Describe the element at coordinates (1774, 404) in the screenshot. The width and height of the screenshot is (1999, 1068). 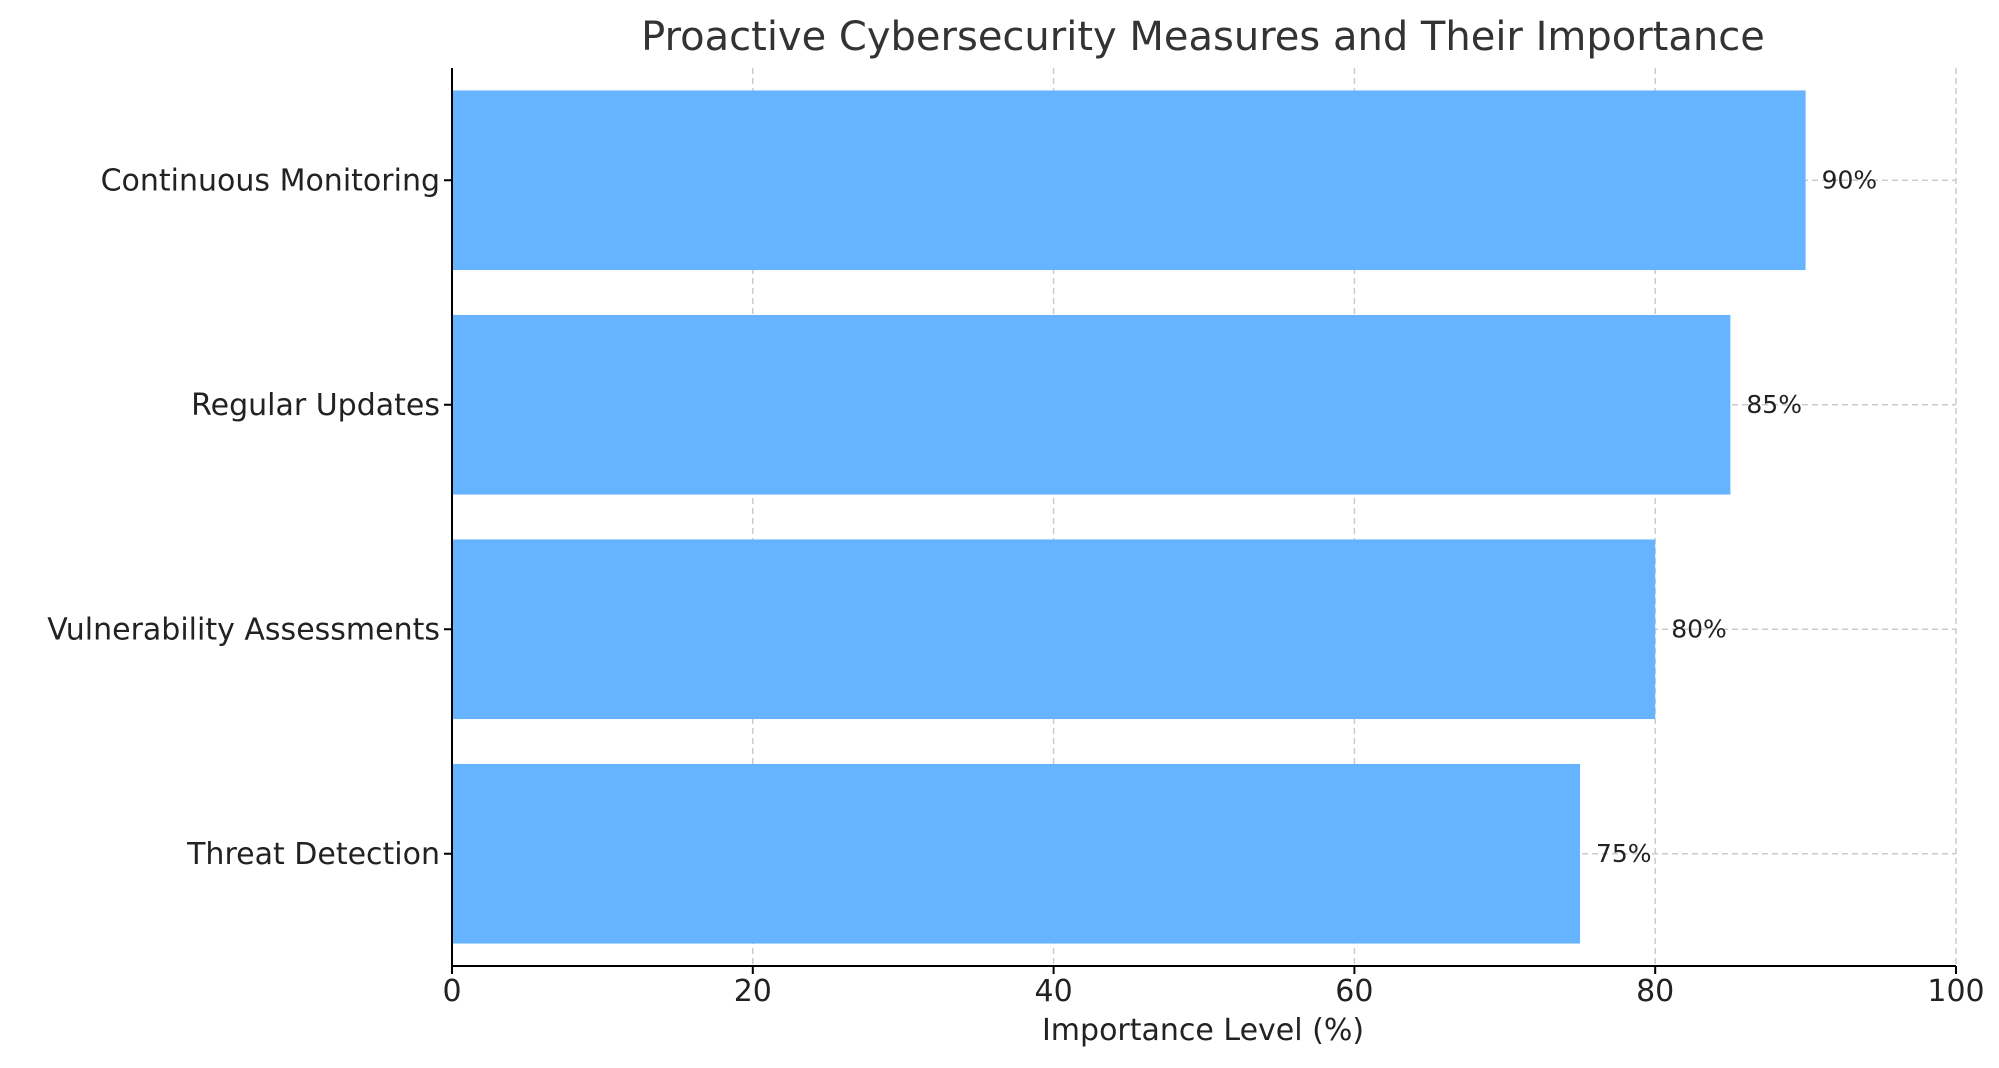
I see `data-label-1: 85%` at that location.